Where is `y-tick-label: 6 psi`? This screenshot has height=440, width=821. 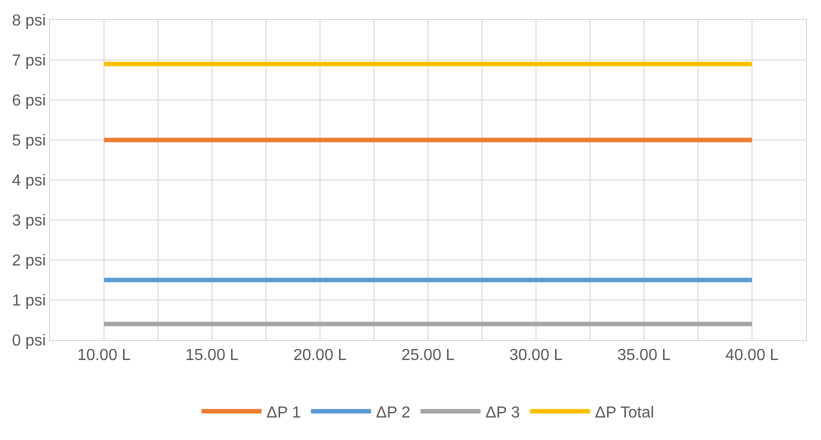
y-tick-label: 6 psi is located at coordinates (29, 101).